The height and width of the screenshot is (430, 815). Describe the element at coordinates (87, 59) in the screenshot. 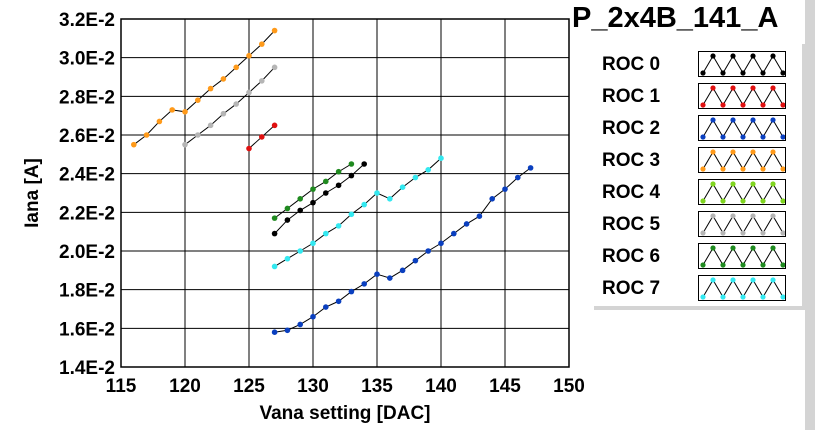

I see `y-tick-label: 3.0E-2` at that location.